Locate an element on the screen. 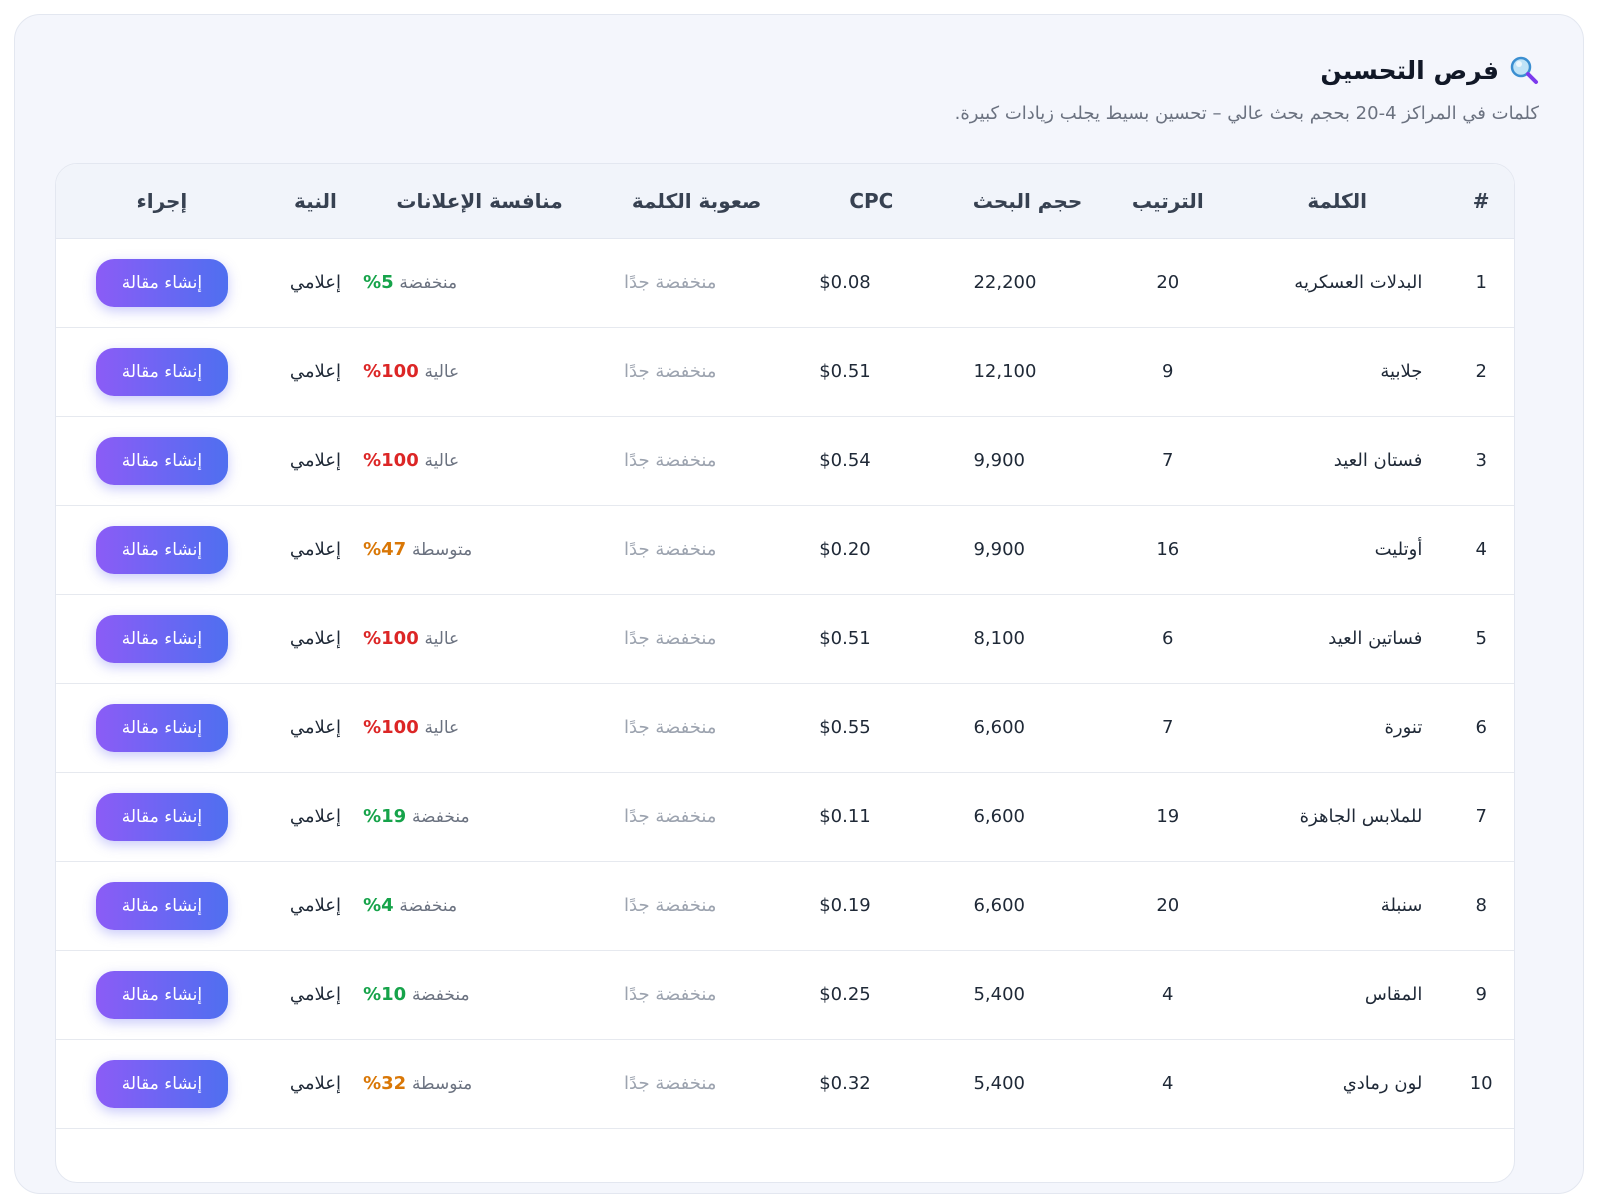 The height and width of the screenshot is (1194, 1600). competition-percent: 32% is located at coordinates (385, 1083).